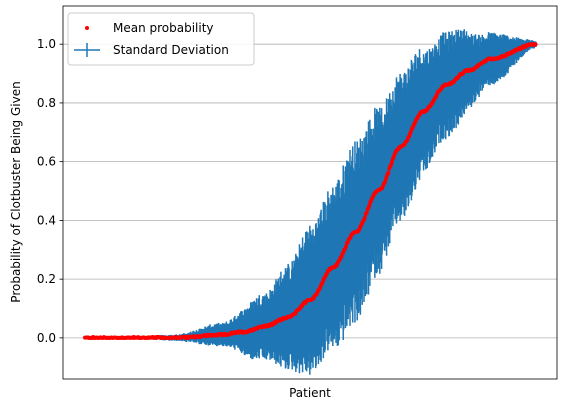 Image resolution: width=567 pixels, height=409 pixels. What do you see at coordinates (46, 279) in the screenshot?
I see `y-tick-label: 0.2` at bounding box center [46, 279].